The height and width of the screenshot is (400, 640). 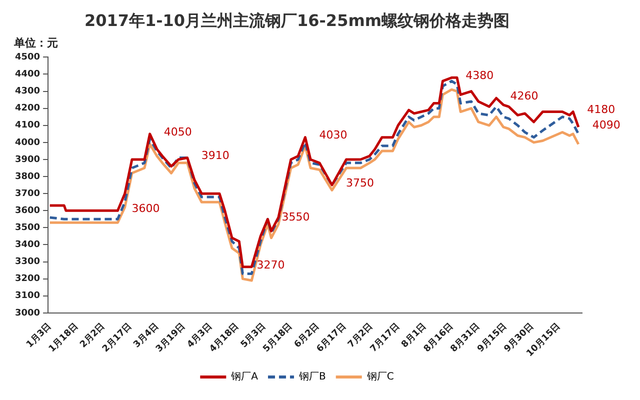 I want to click on data-label: 4030, so click(x=333, y=135).